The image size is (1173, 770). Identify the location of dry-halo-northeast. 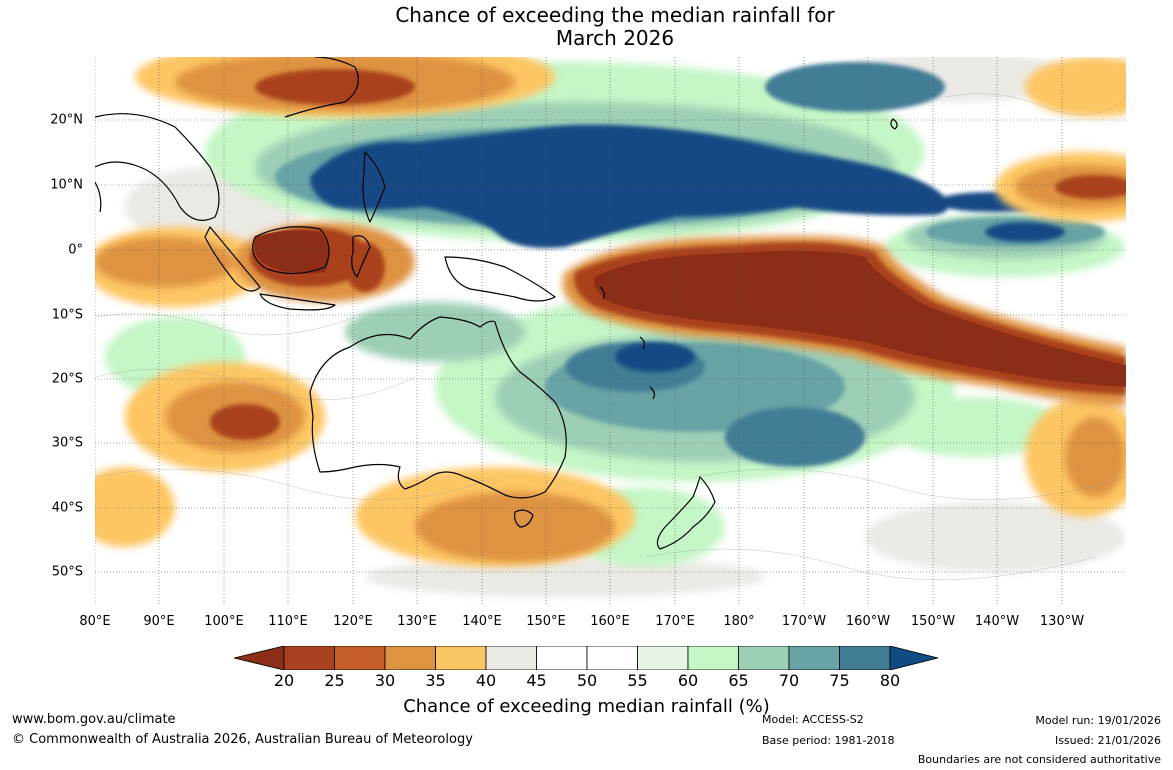
(1075, 87).